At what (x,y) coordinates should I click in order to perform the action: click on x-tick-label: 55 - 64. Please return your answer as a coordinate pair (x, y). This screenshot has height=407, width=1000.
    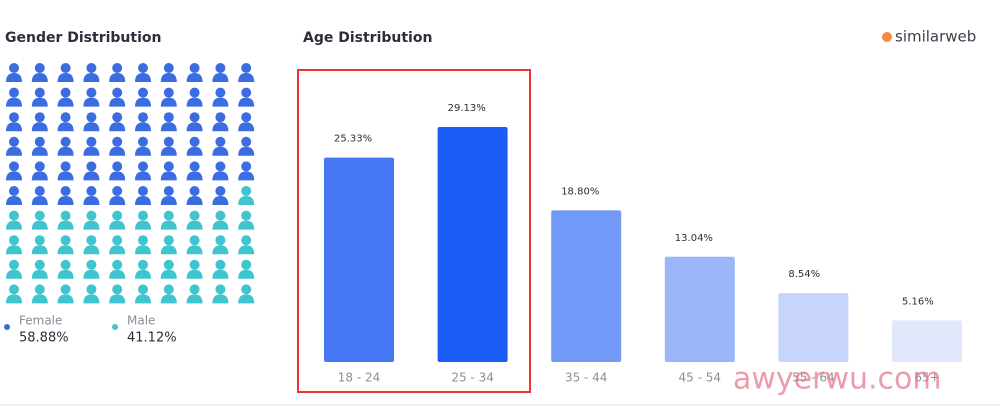
    Looking at the image, I should click on (813, 378).